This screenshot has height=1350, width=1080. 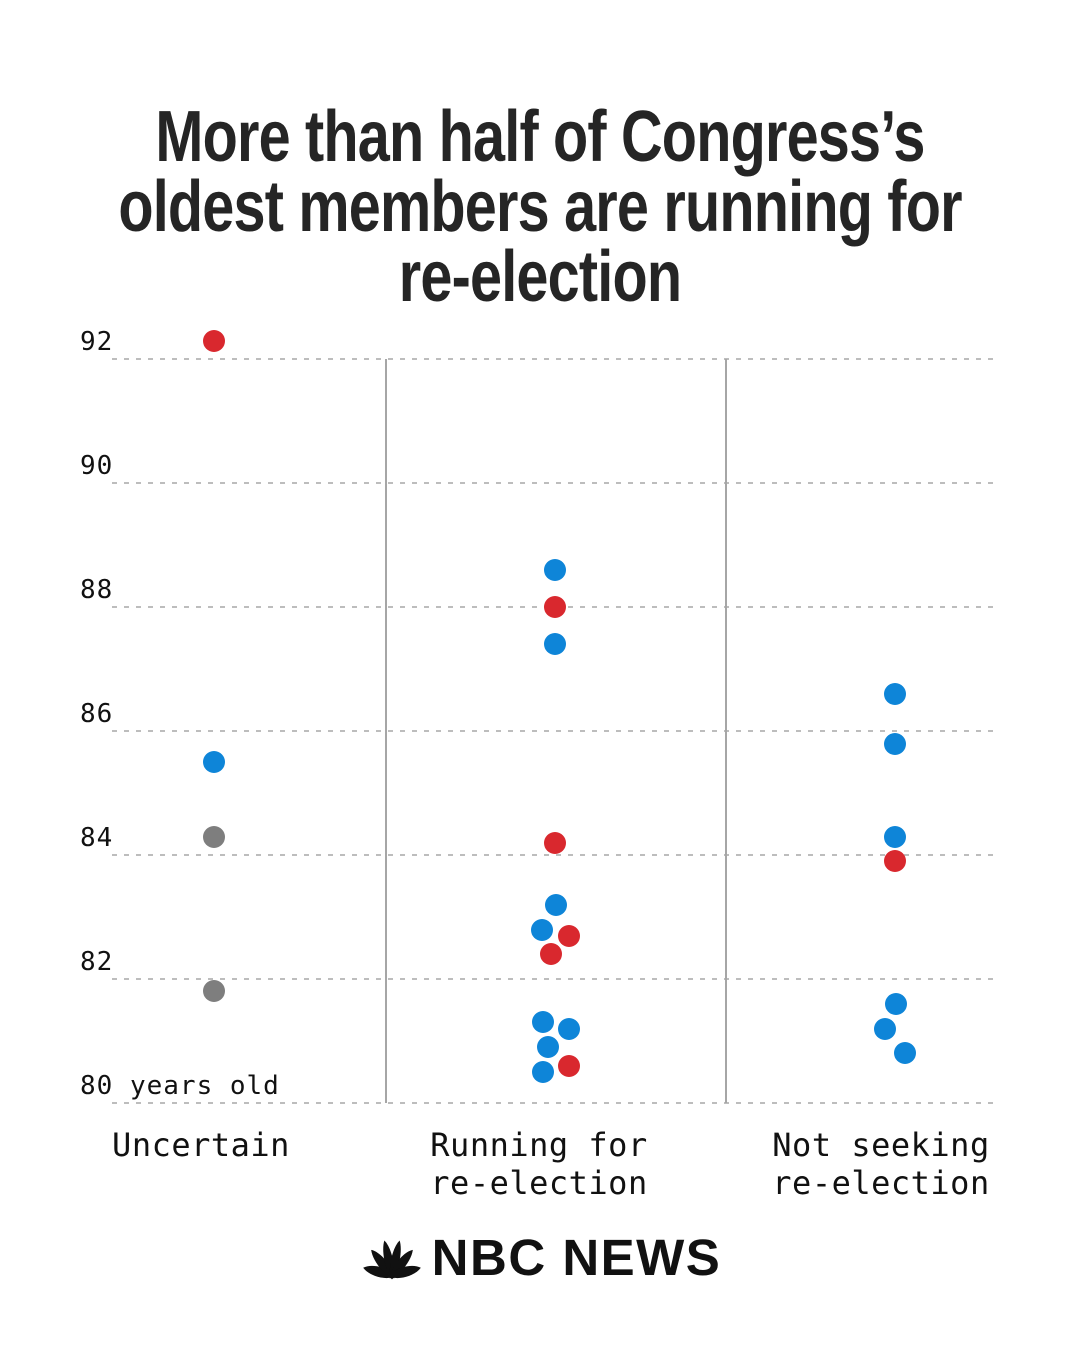 I want to click on y-axis-tick-label: 90, so click(x=97, y=466).